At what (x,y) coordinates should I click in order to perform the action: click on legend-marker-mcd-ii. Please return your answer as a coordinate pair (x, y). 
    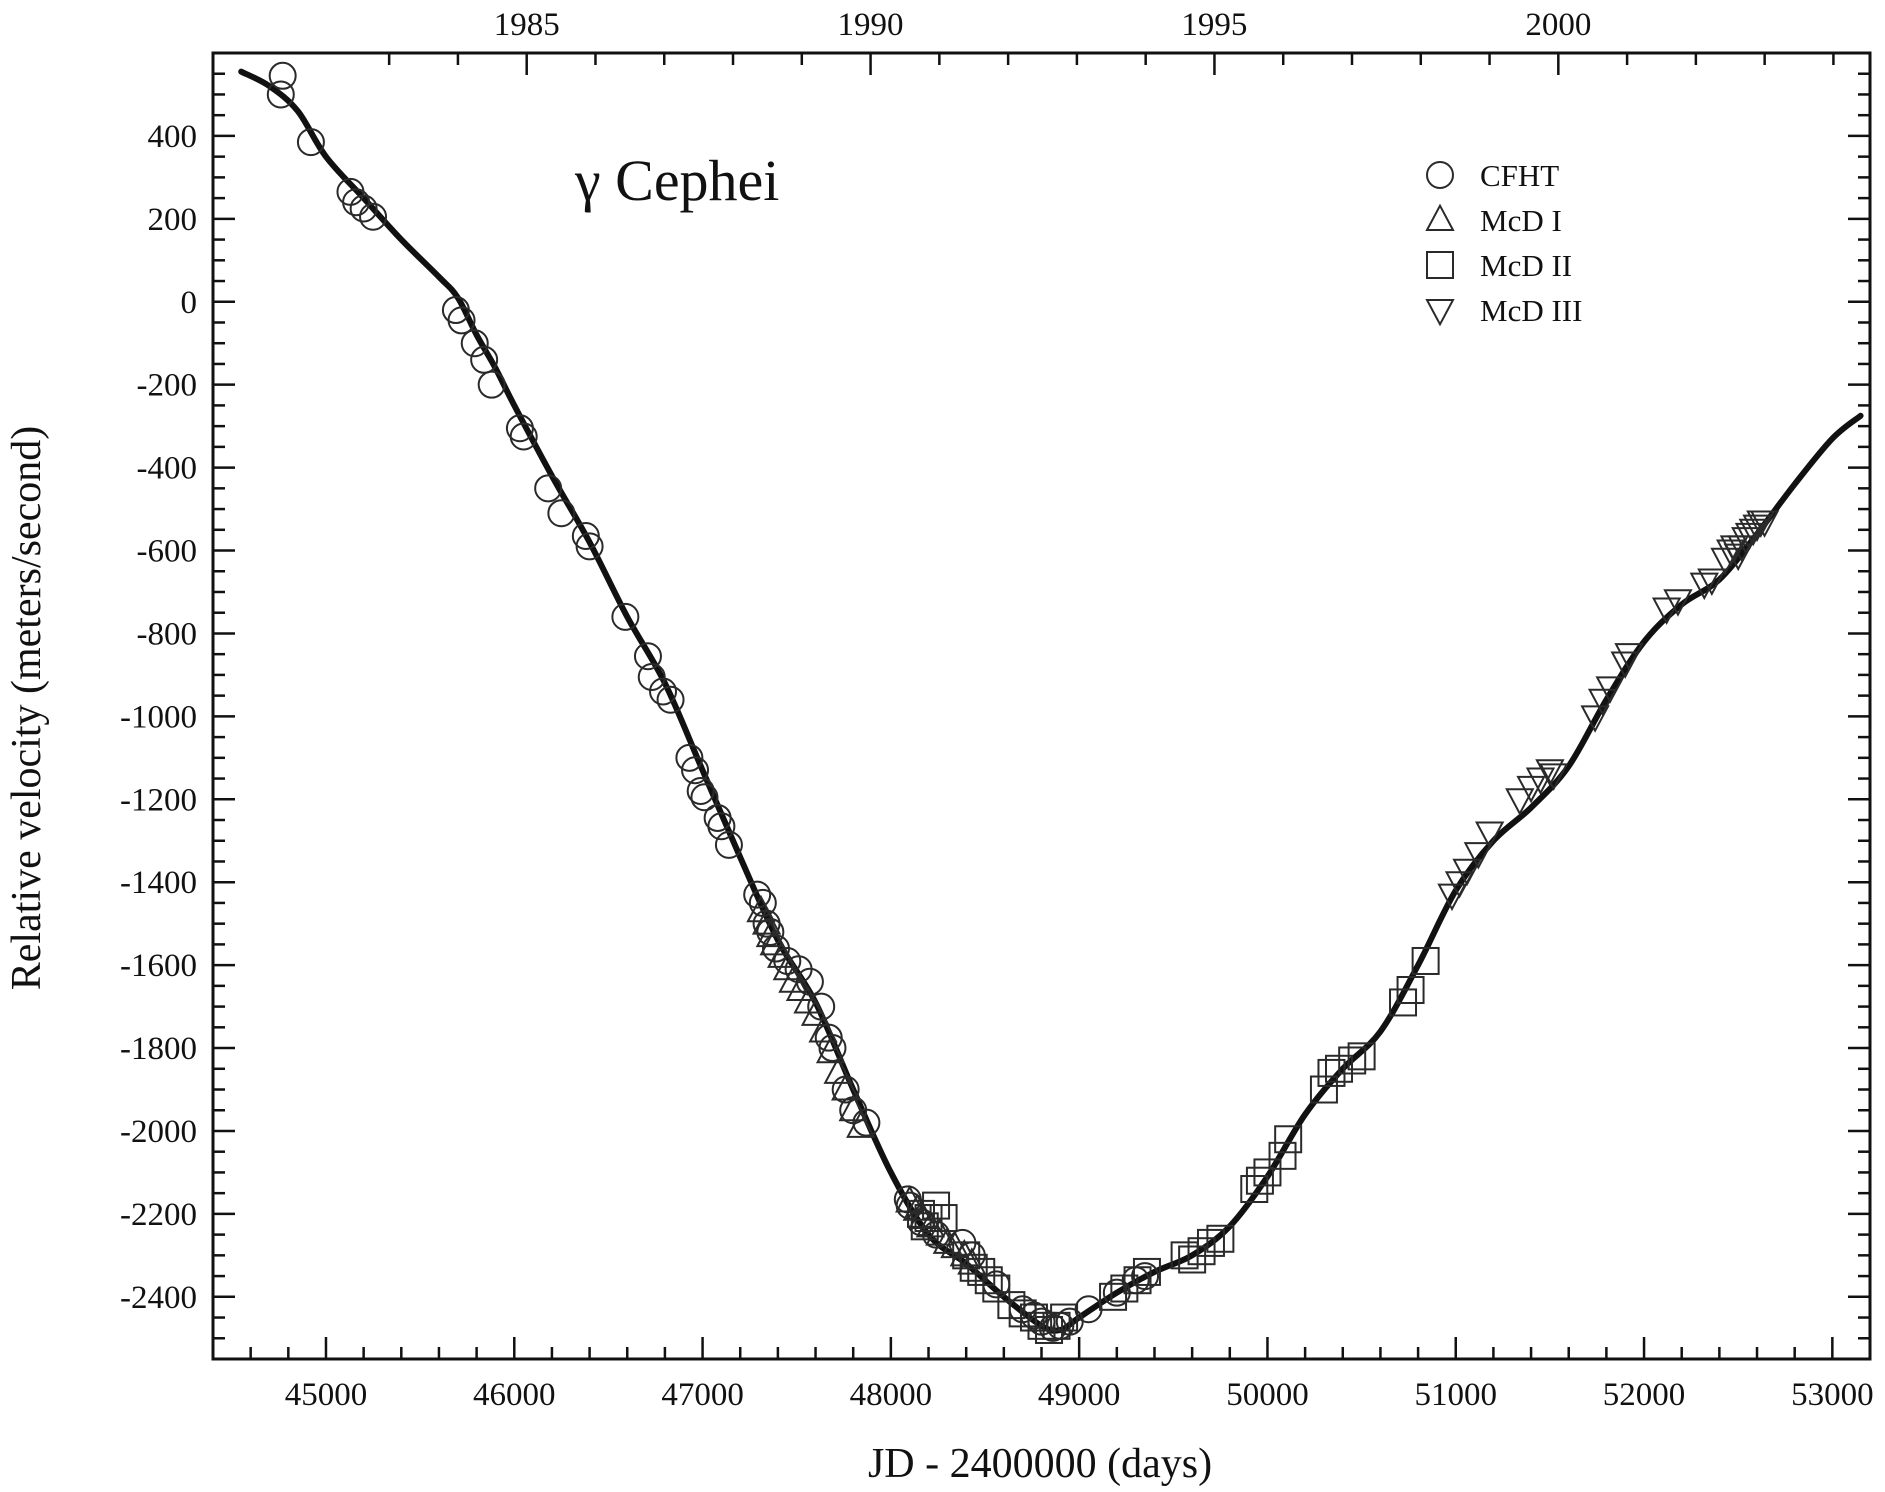
    Looking at the image, I should click on (1440, 265).